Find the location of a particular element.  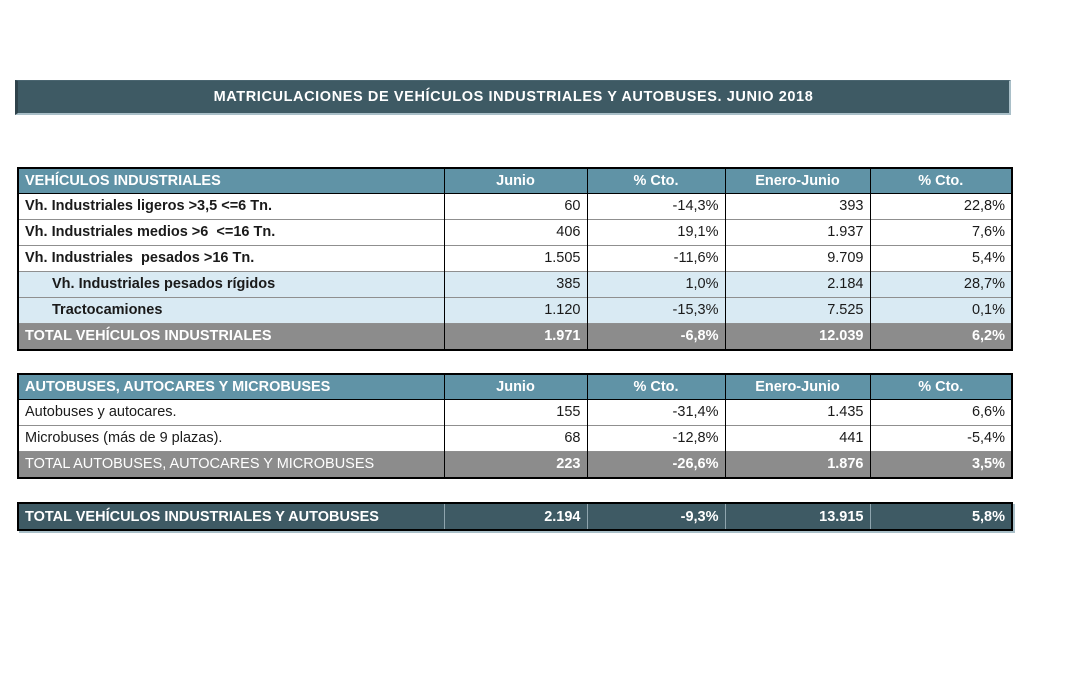

value-cell-pct-junio: -31,4% is located at coordinates (656, 411).